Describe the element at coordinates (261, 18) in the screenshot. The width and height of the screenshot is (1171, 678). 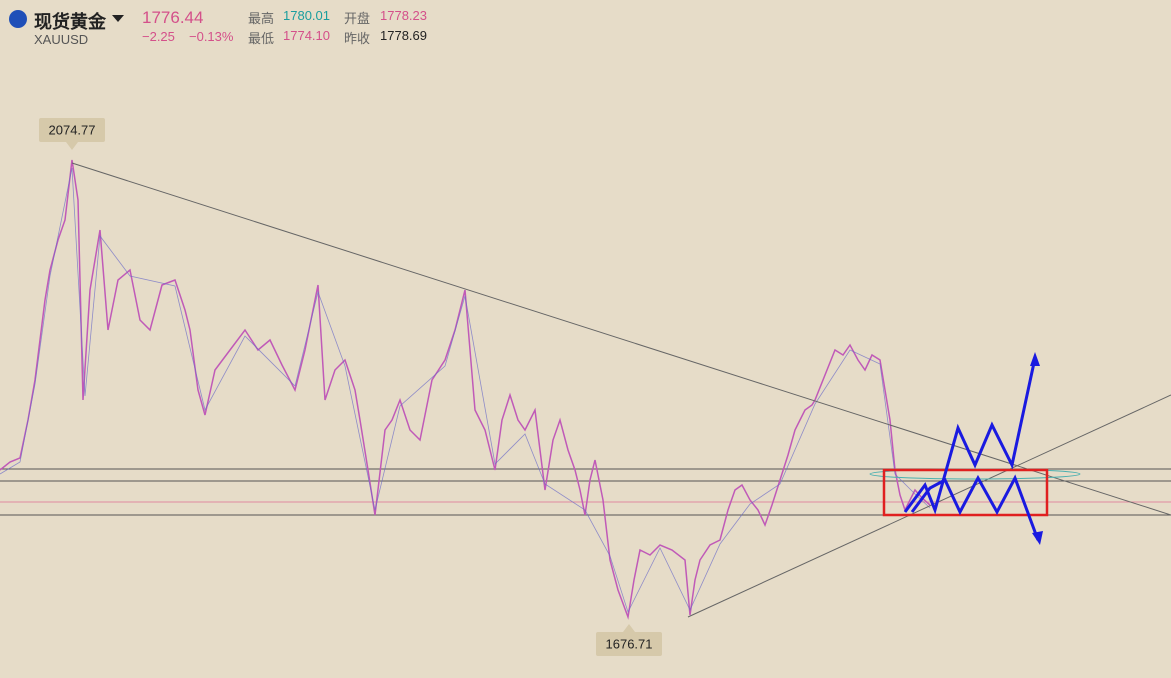
I see `stat-label: 最高` at that location.